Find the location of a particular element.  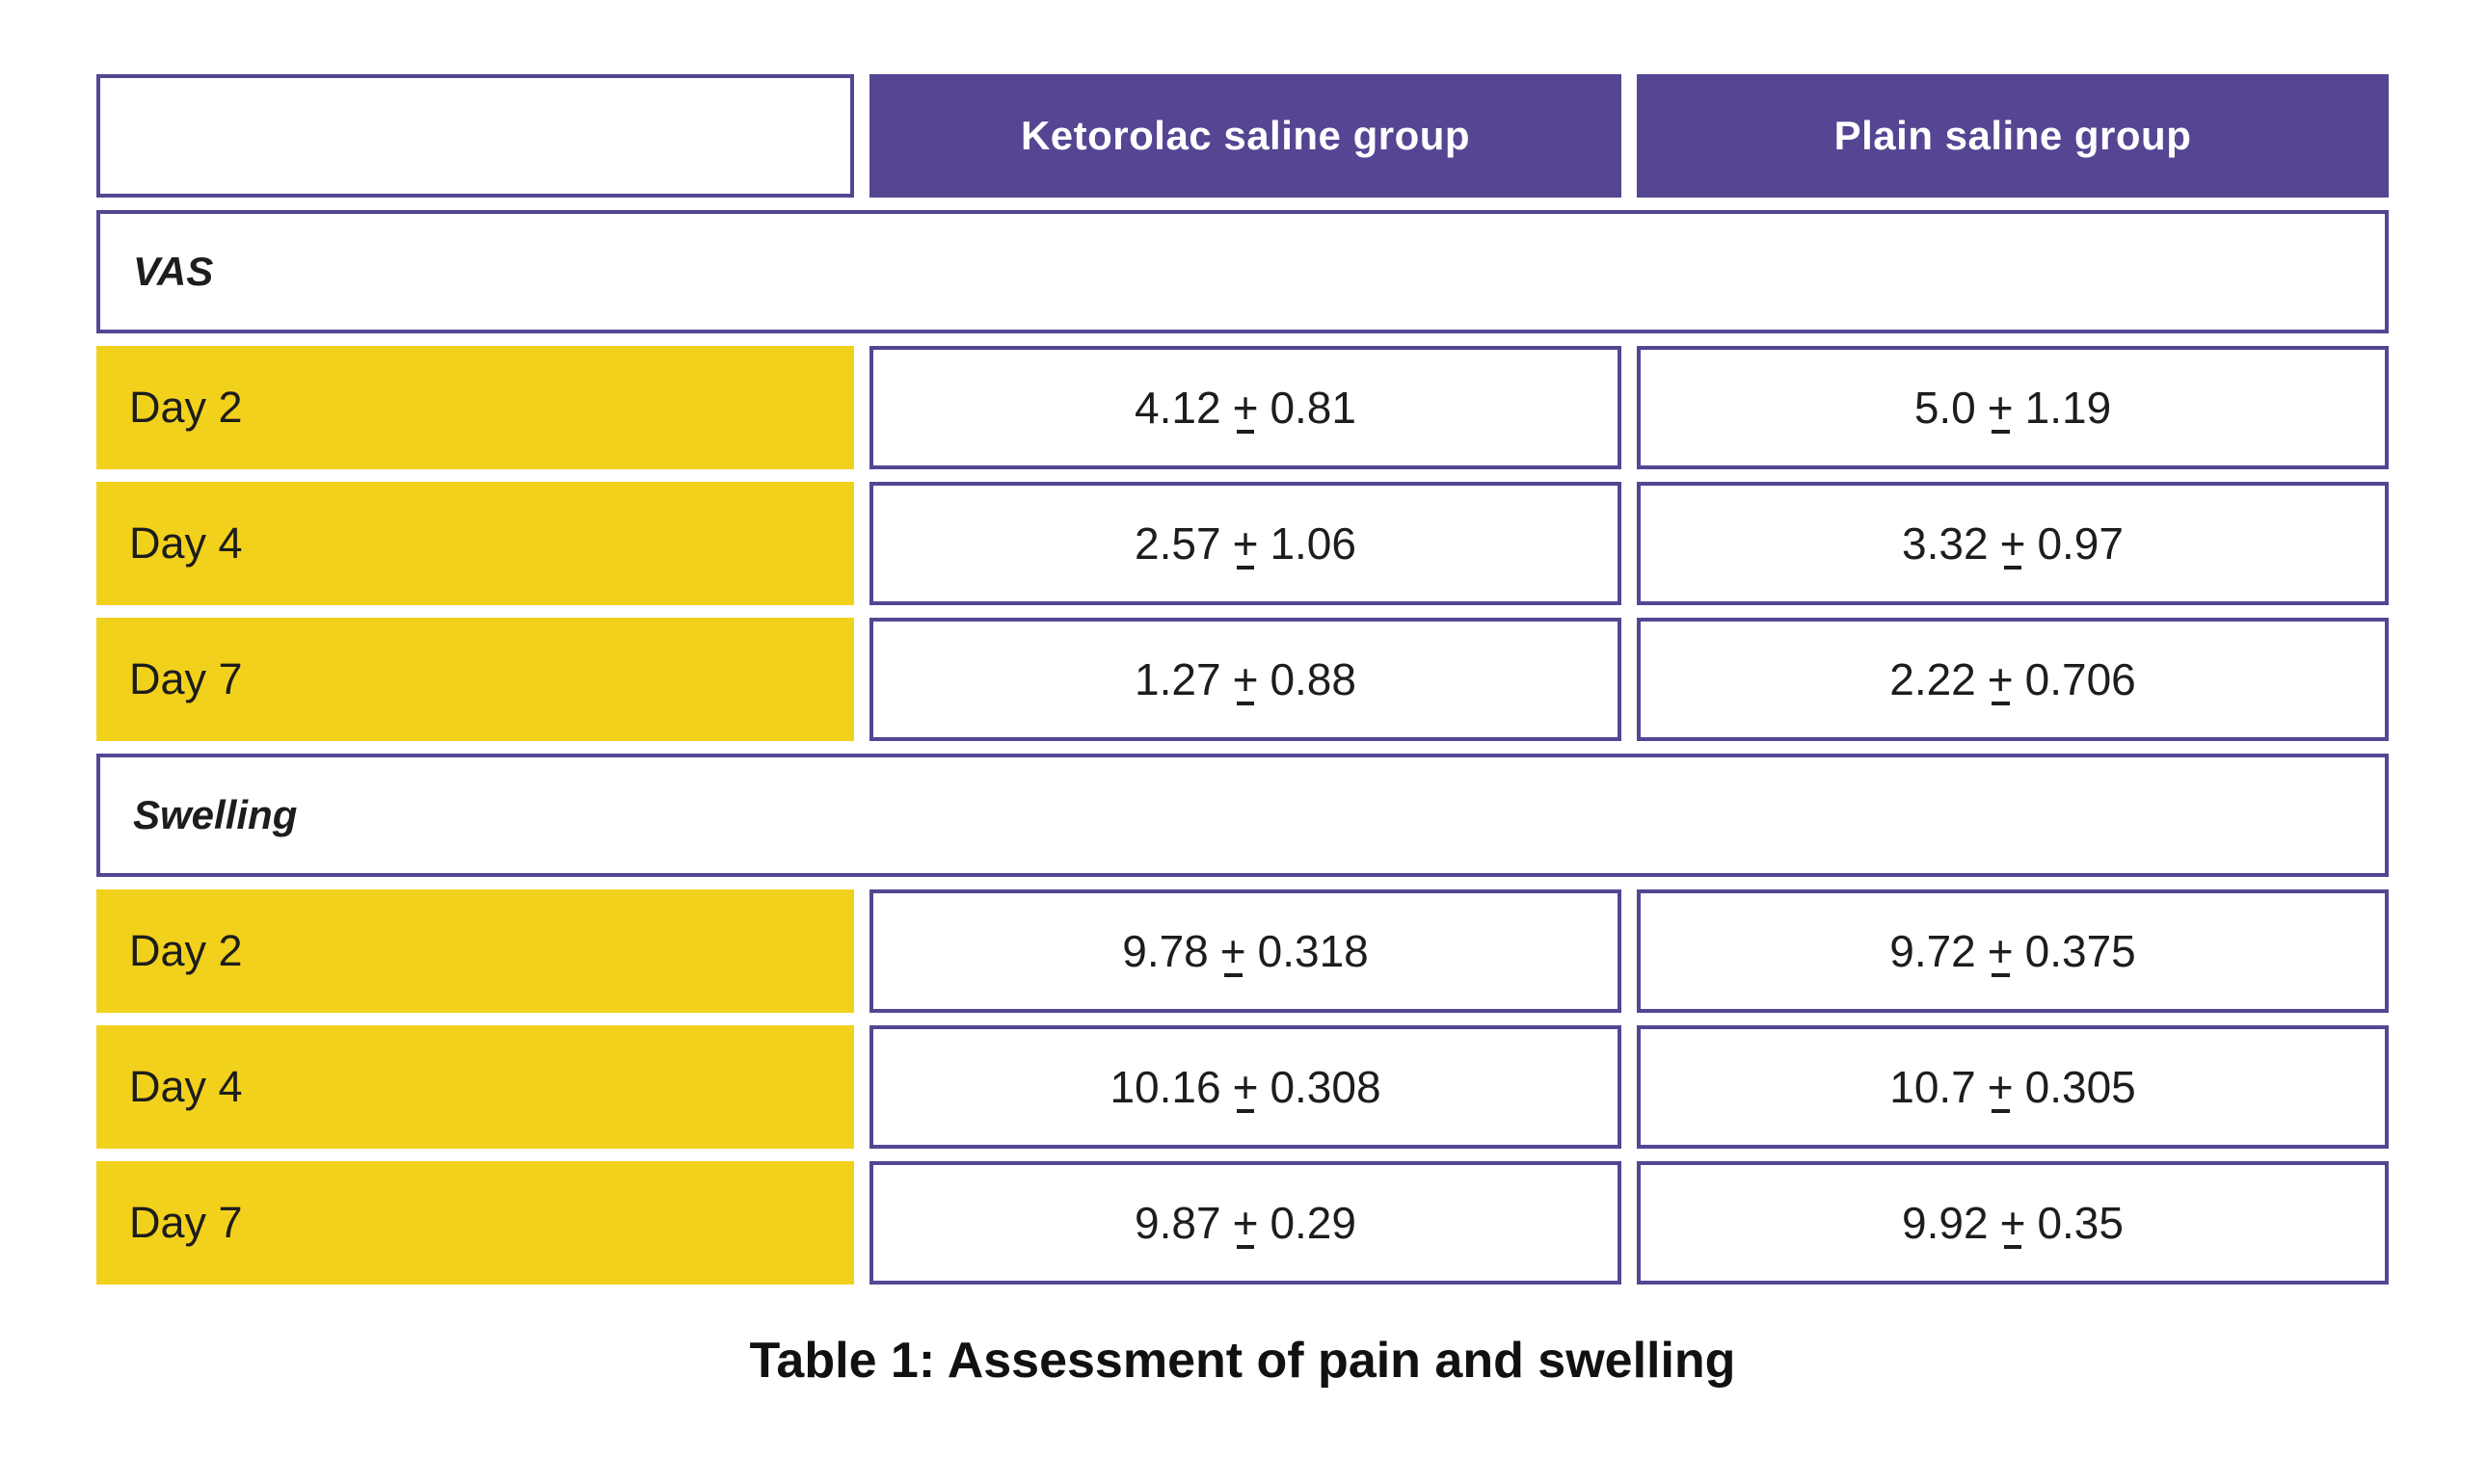

value-mean: 2.22 is located at coordinates (1932, 679).